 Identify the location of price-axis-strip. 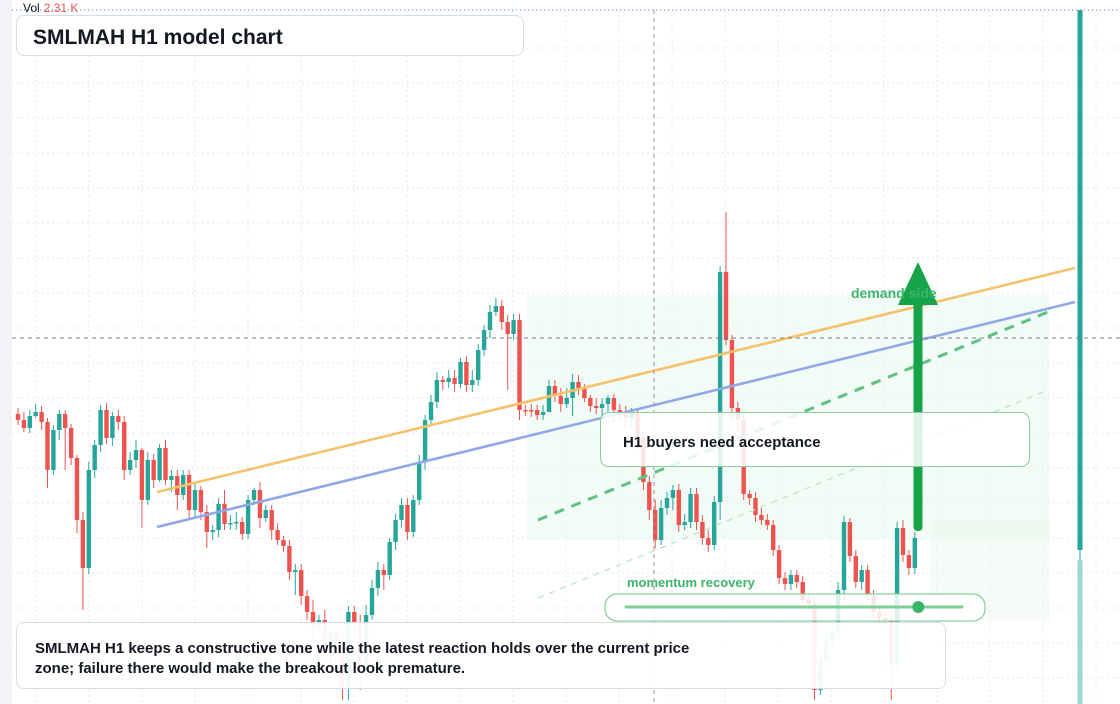
(6, 352).